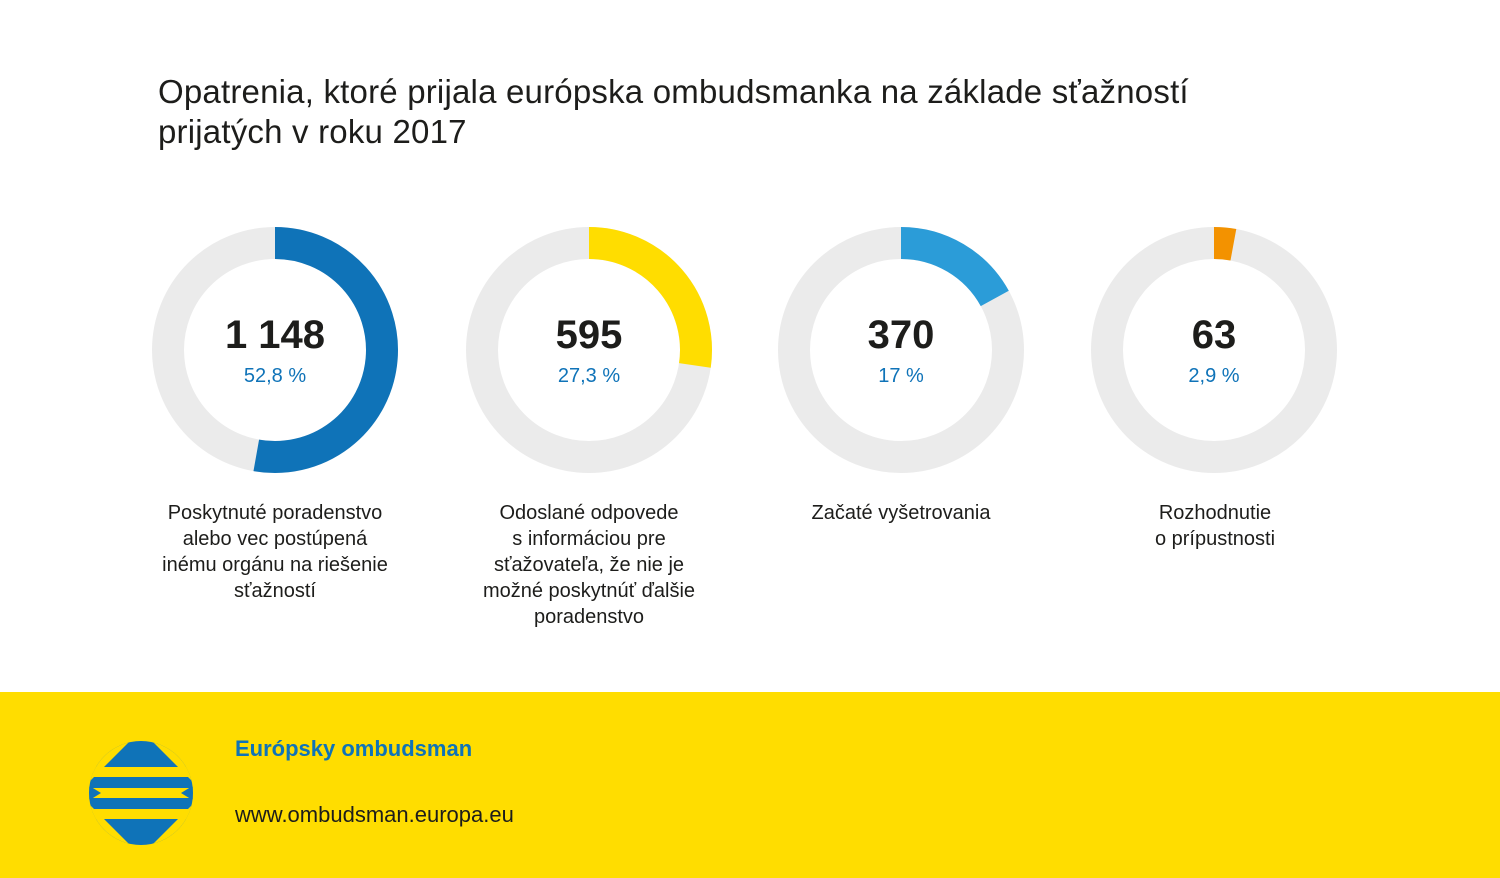  I want to click on donut-percent-label: 52,8 %, so click(275, 376).